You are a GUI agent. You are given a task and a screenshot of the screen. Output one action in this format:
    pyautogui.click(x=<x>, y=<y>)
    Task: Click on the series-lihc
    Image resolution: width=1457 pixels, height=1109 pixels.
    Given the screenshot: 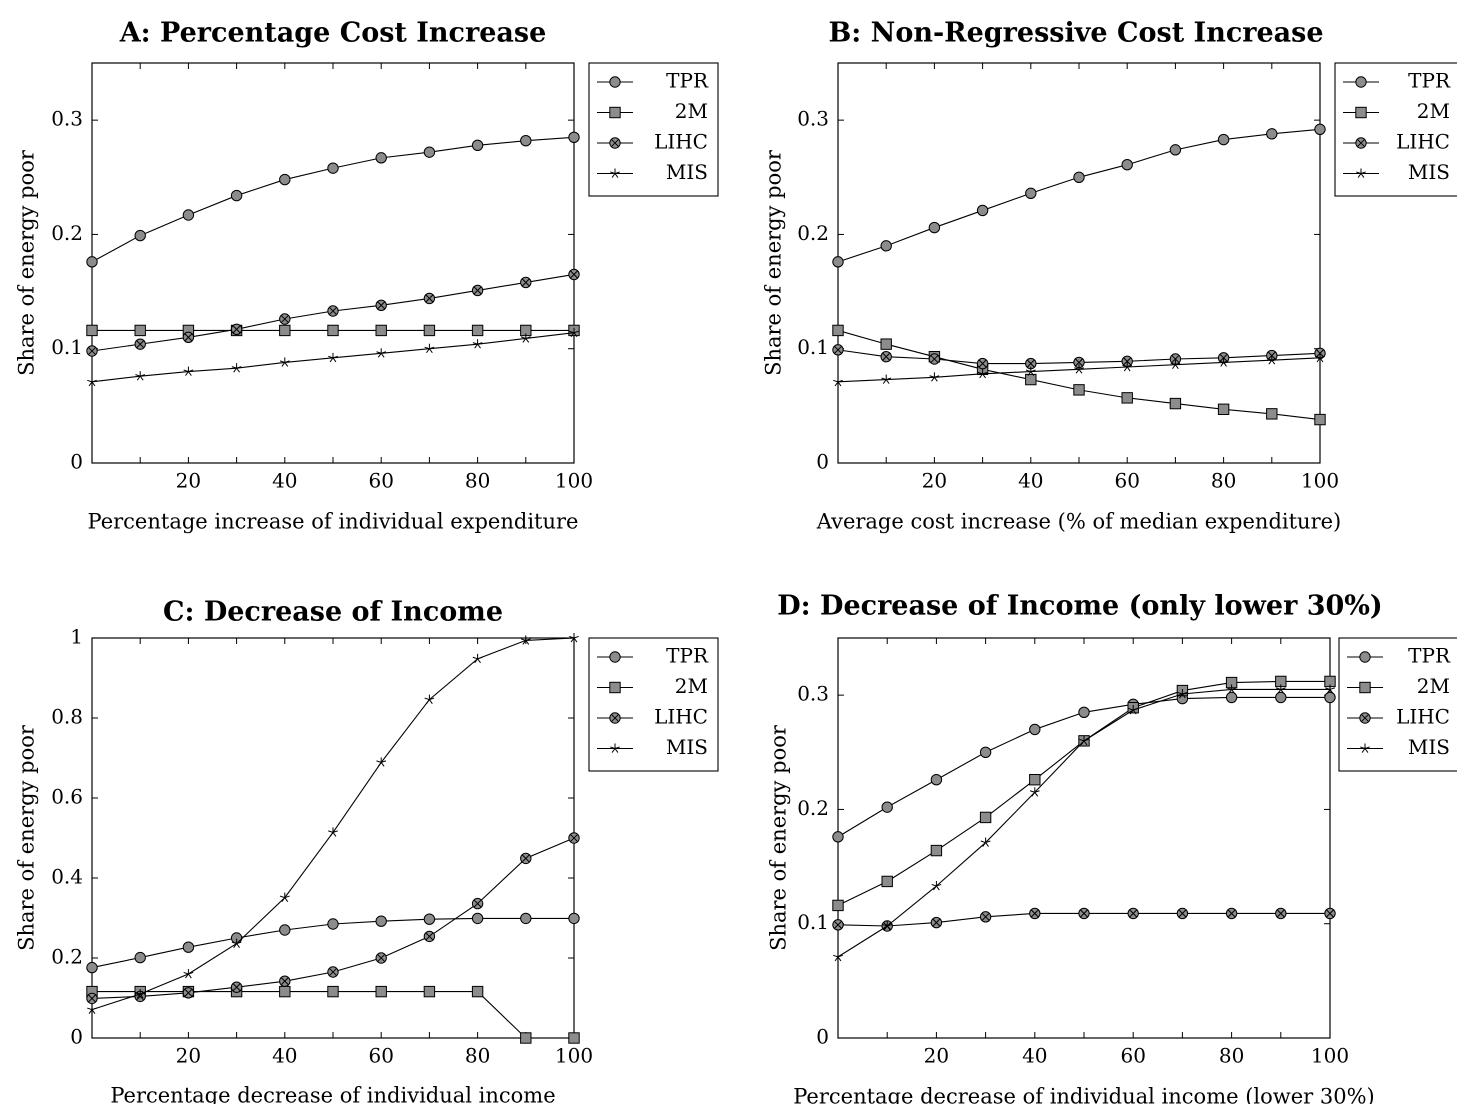 What is the action you would take?
    pyautogui.click(x=333, y=312)
    